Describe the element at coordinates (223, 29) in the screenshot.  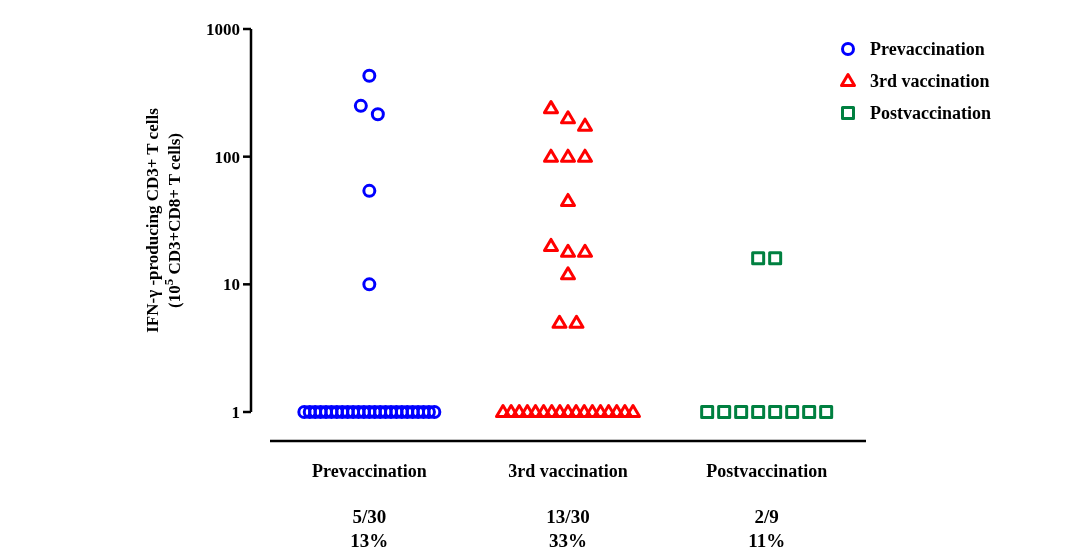
I see `y-tick-label: 1000` at that location.